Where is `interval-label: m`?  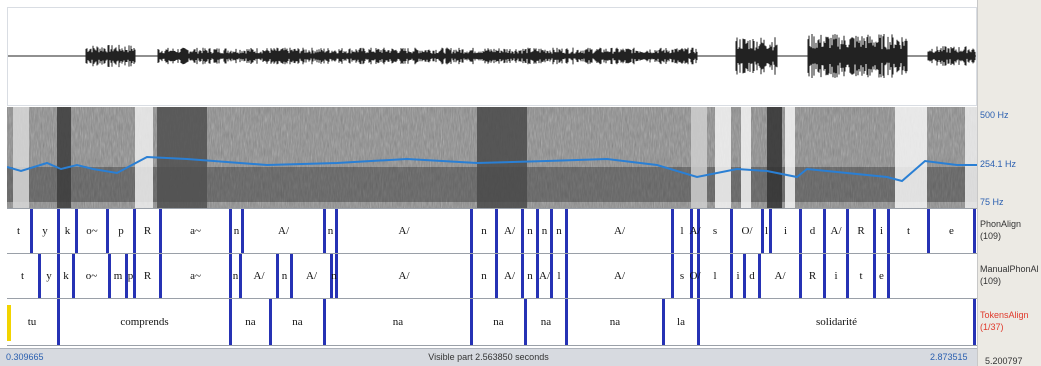 interval-label: m is located at coordinates (118, 276).